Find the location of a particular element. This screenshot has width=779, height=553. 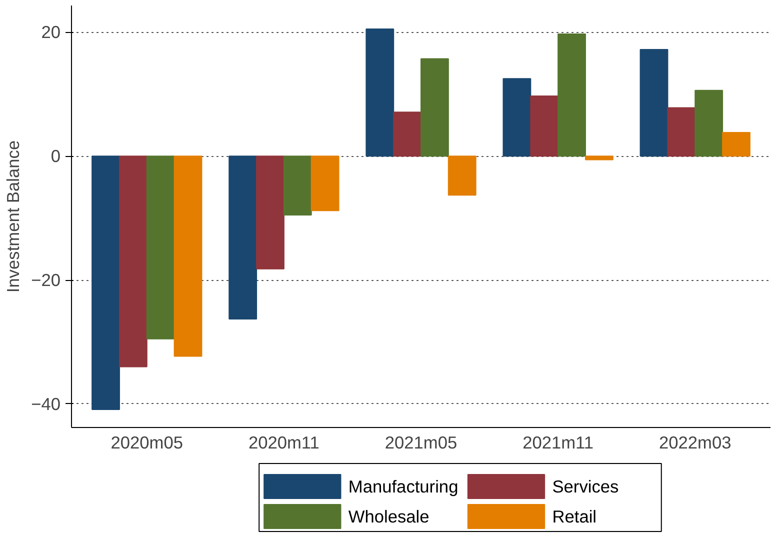

y-tick-label: 0 is located at coordinates (55, 156).